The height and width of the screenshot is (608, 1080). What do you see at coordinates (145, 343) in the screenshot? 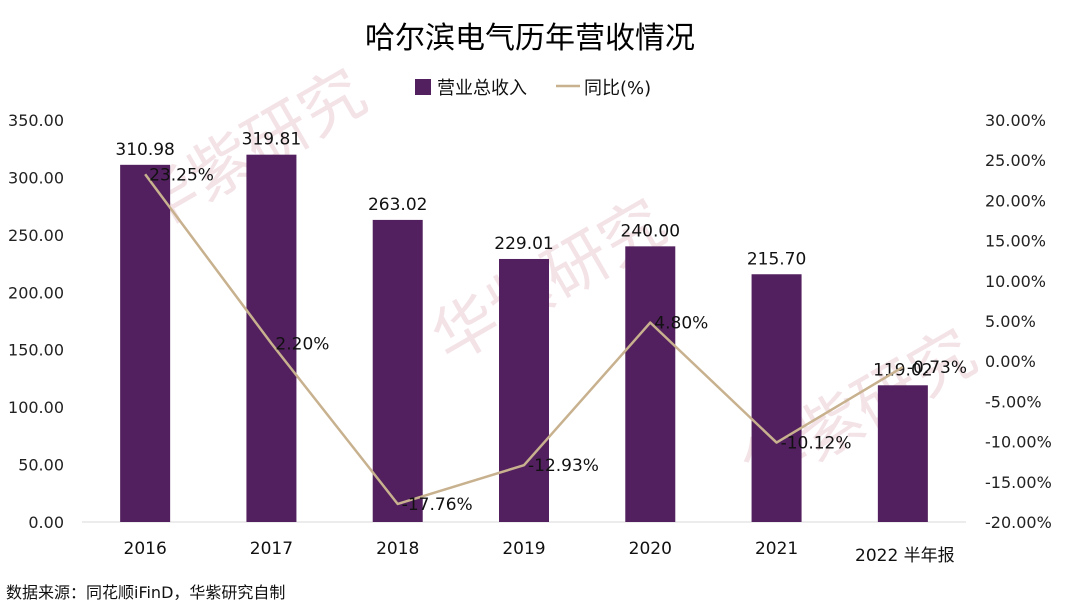
I see `bar-2016` at bounding box center [145, 343].